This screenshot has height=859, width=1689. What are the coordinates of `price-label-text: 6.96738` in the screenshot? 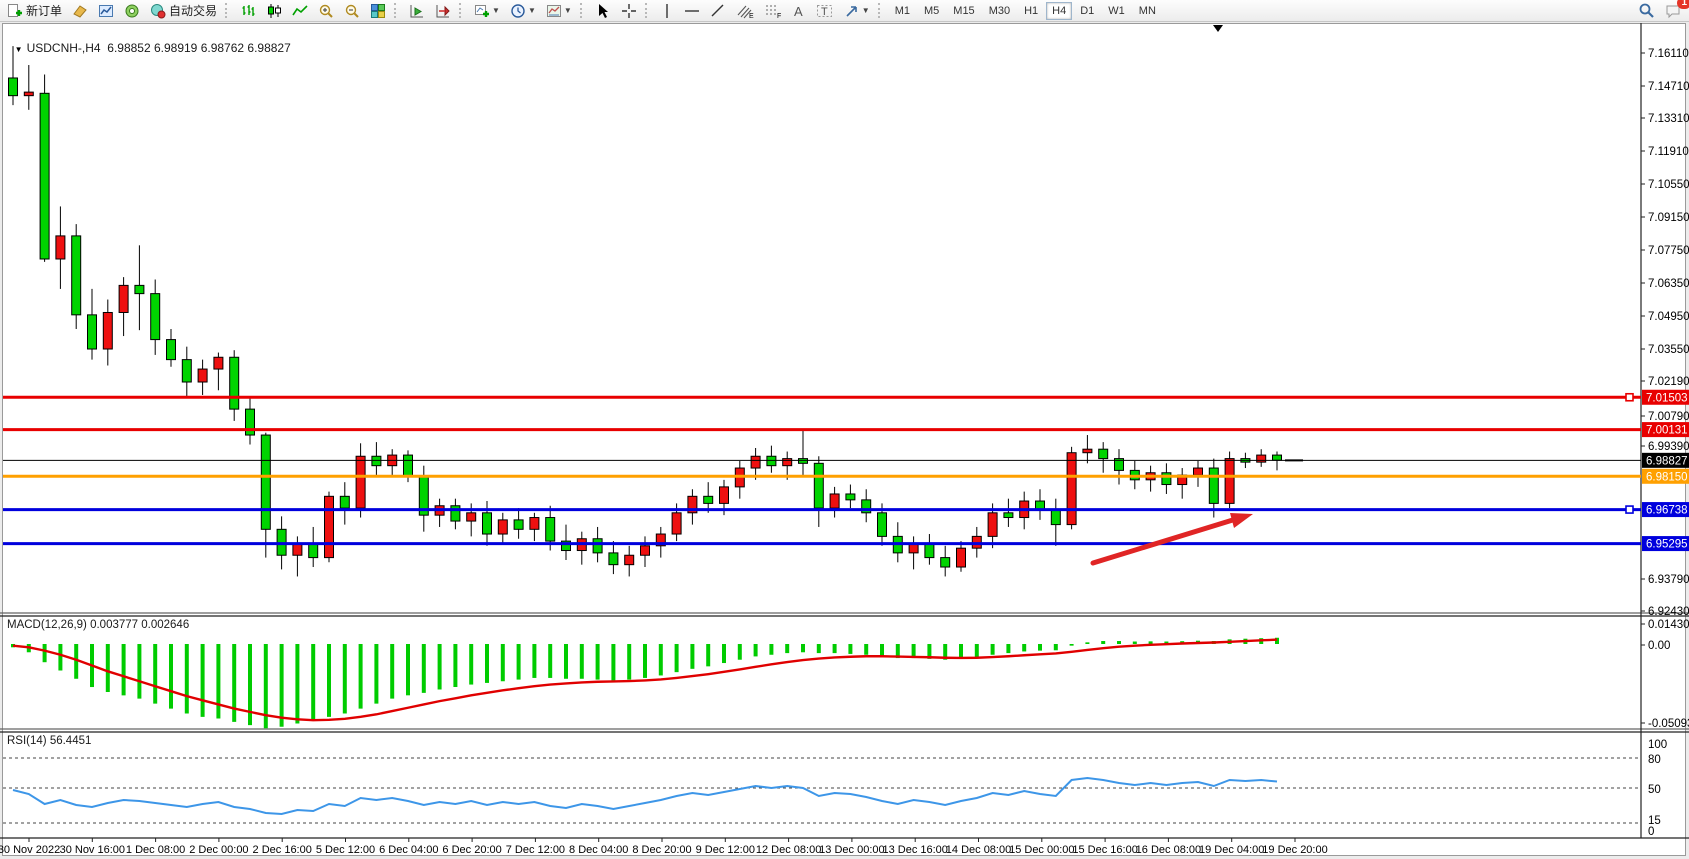 It's located at (1667, 511).